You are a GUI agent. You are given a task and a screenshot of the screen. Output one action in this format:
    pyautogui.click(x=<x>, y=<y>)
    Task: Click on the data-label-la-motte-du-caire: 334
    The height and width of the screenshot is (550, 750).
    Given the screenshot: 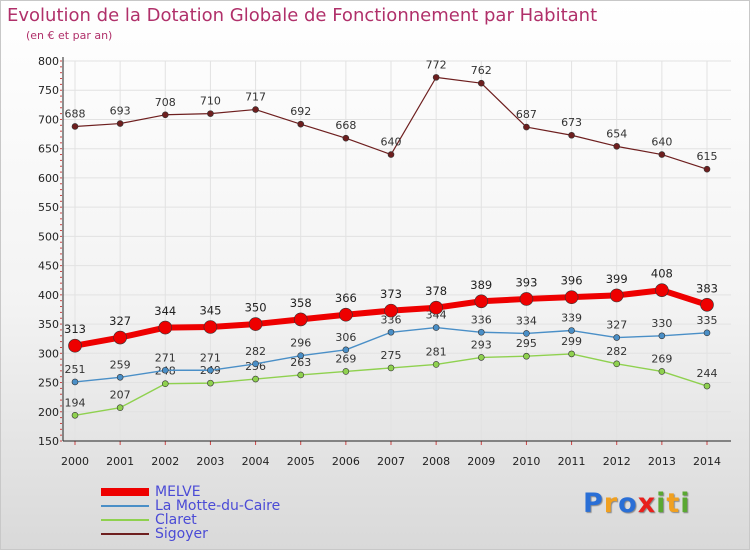 What is the action you would take?
    pyautogui.click(x=526, y=320)
    